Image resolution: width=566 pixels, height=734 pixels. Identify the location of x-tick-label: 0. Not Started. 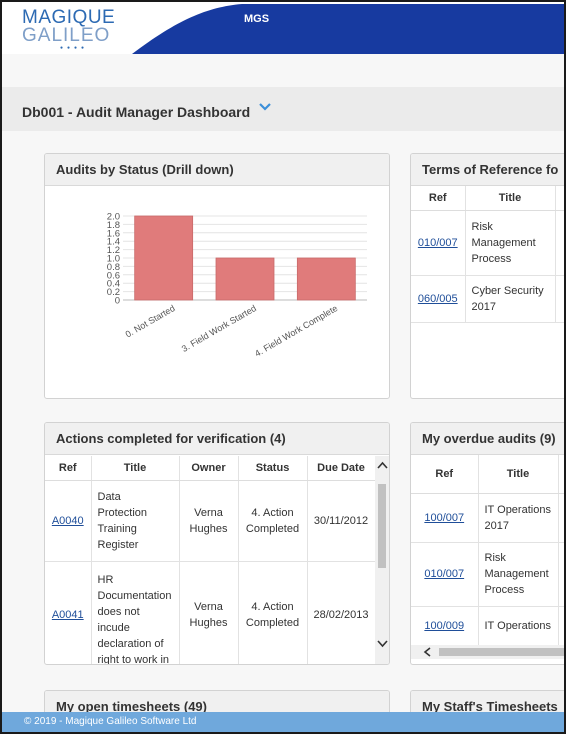
(150, 321).